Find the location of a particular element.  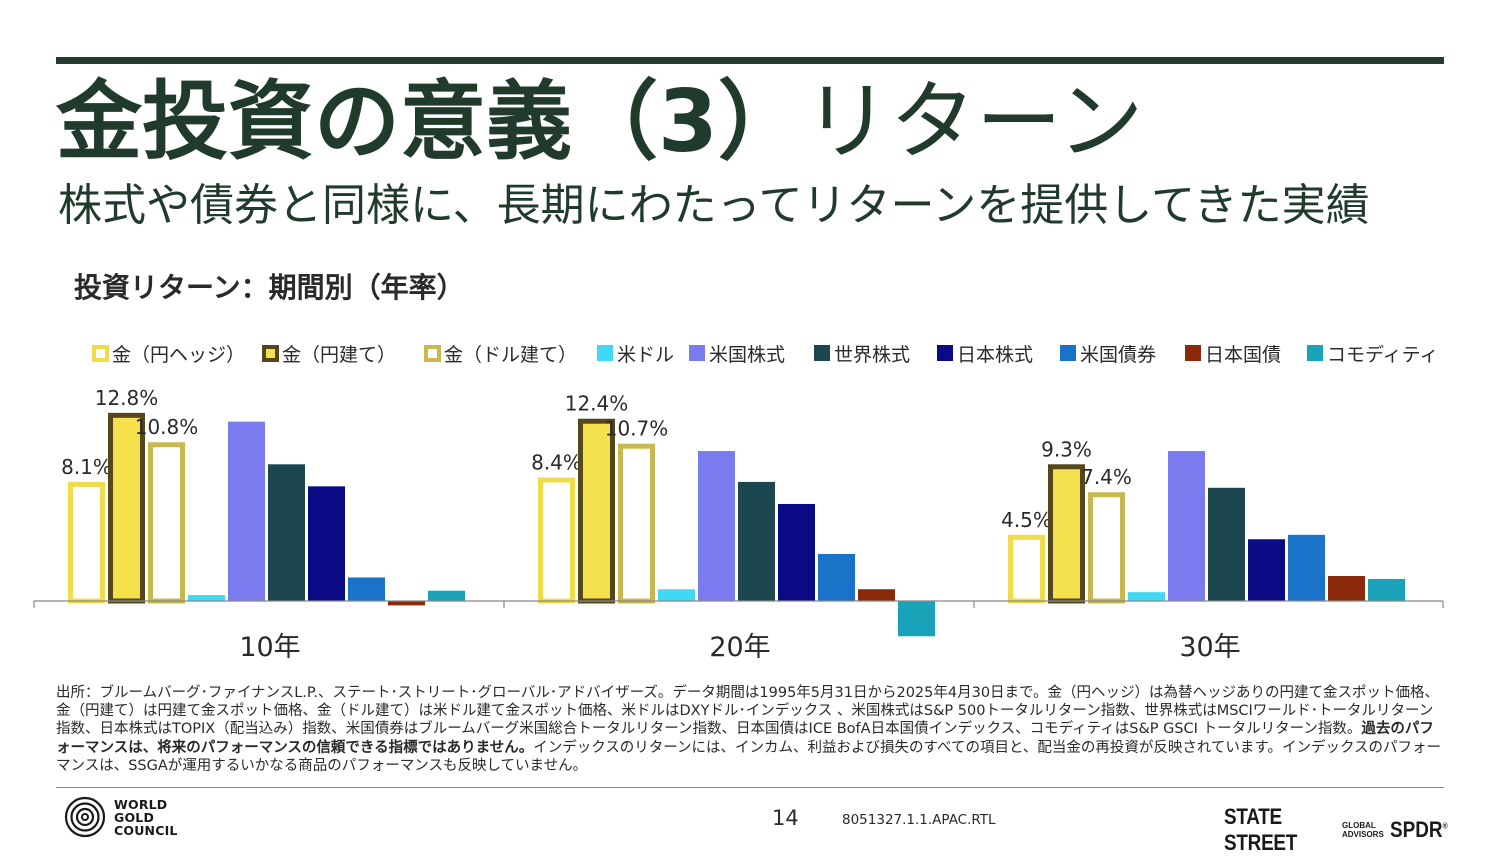

legend-item: 金（円建て） is located at coordinates (329, 355).